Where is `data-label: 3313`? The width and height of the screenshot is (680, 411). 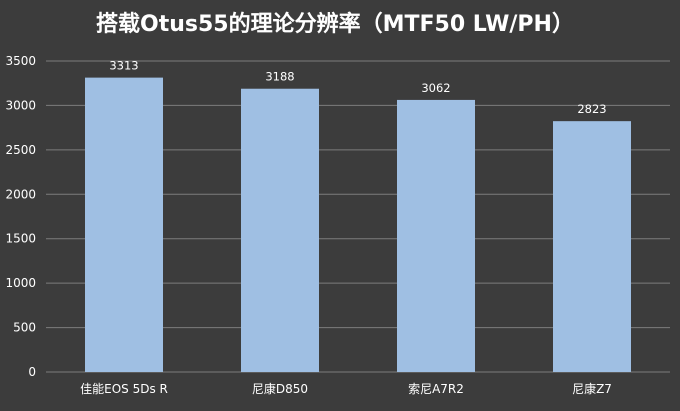 data-label: 3313 is located at coordinates (123, 66).